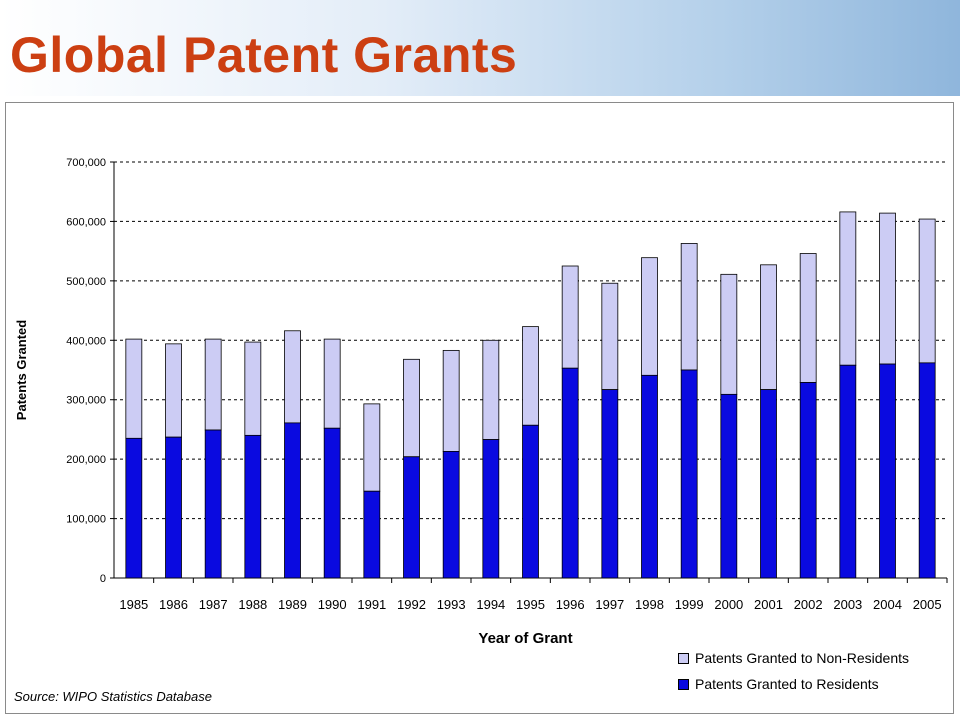 This screenshot has height=720, width=960. What do you see at coordinates (927, 604) in the screenshot?
I see `x-tick-label: 2005` at bounding box center [927, 604].